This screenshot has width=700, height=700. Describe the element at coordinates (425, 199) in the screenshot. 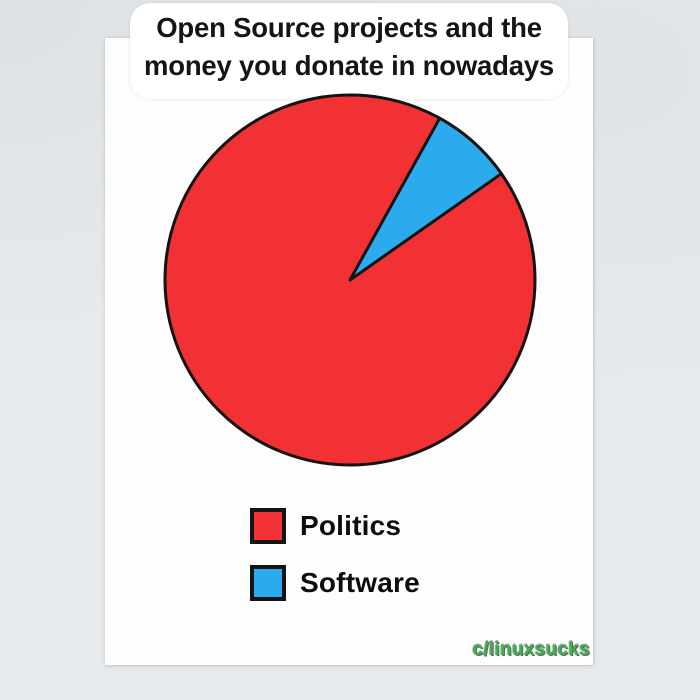

I see `pie-slice-software` at that location.